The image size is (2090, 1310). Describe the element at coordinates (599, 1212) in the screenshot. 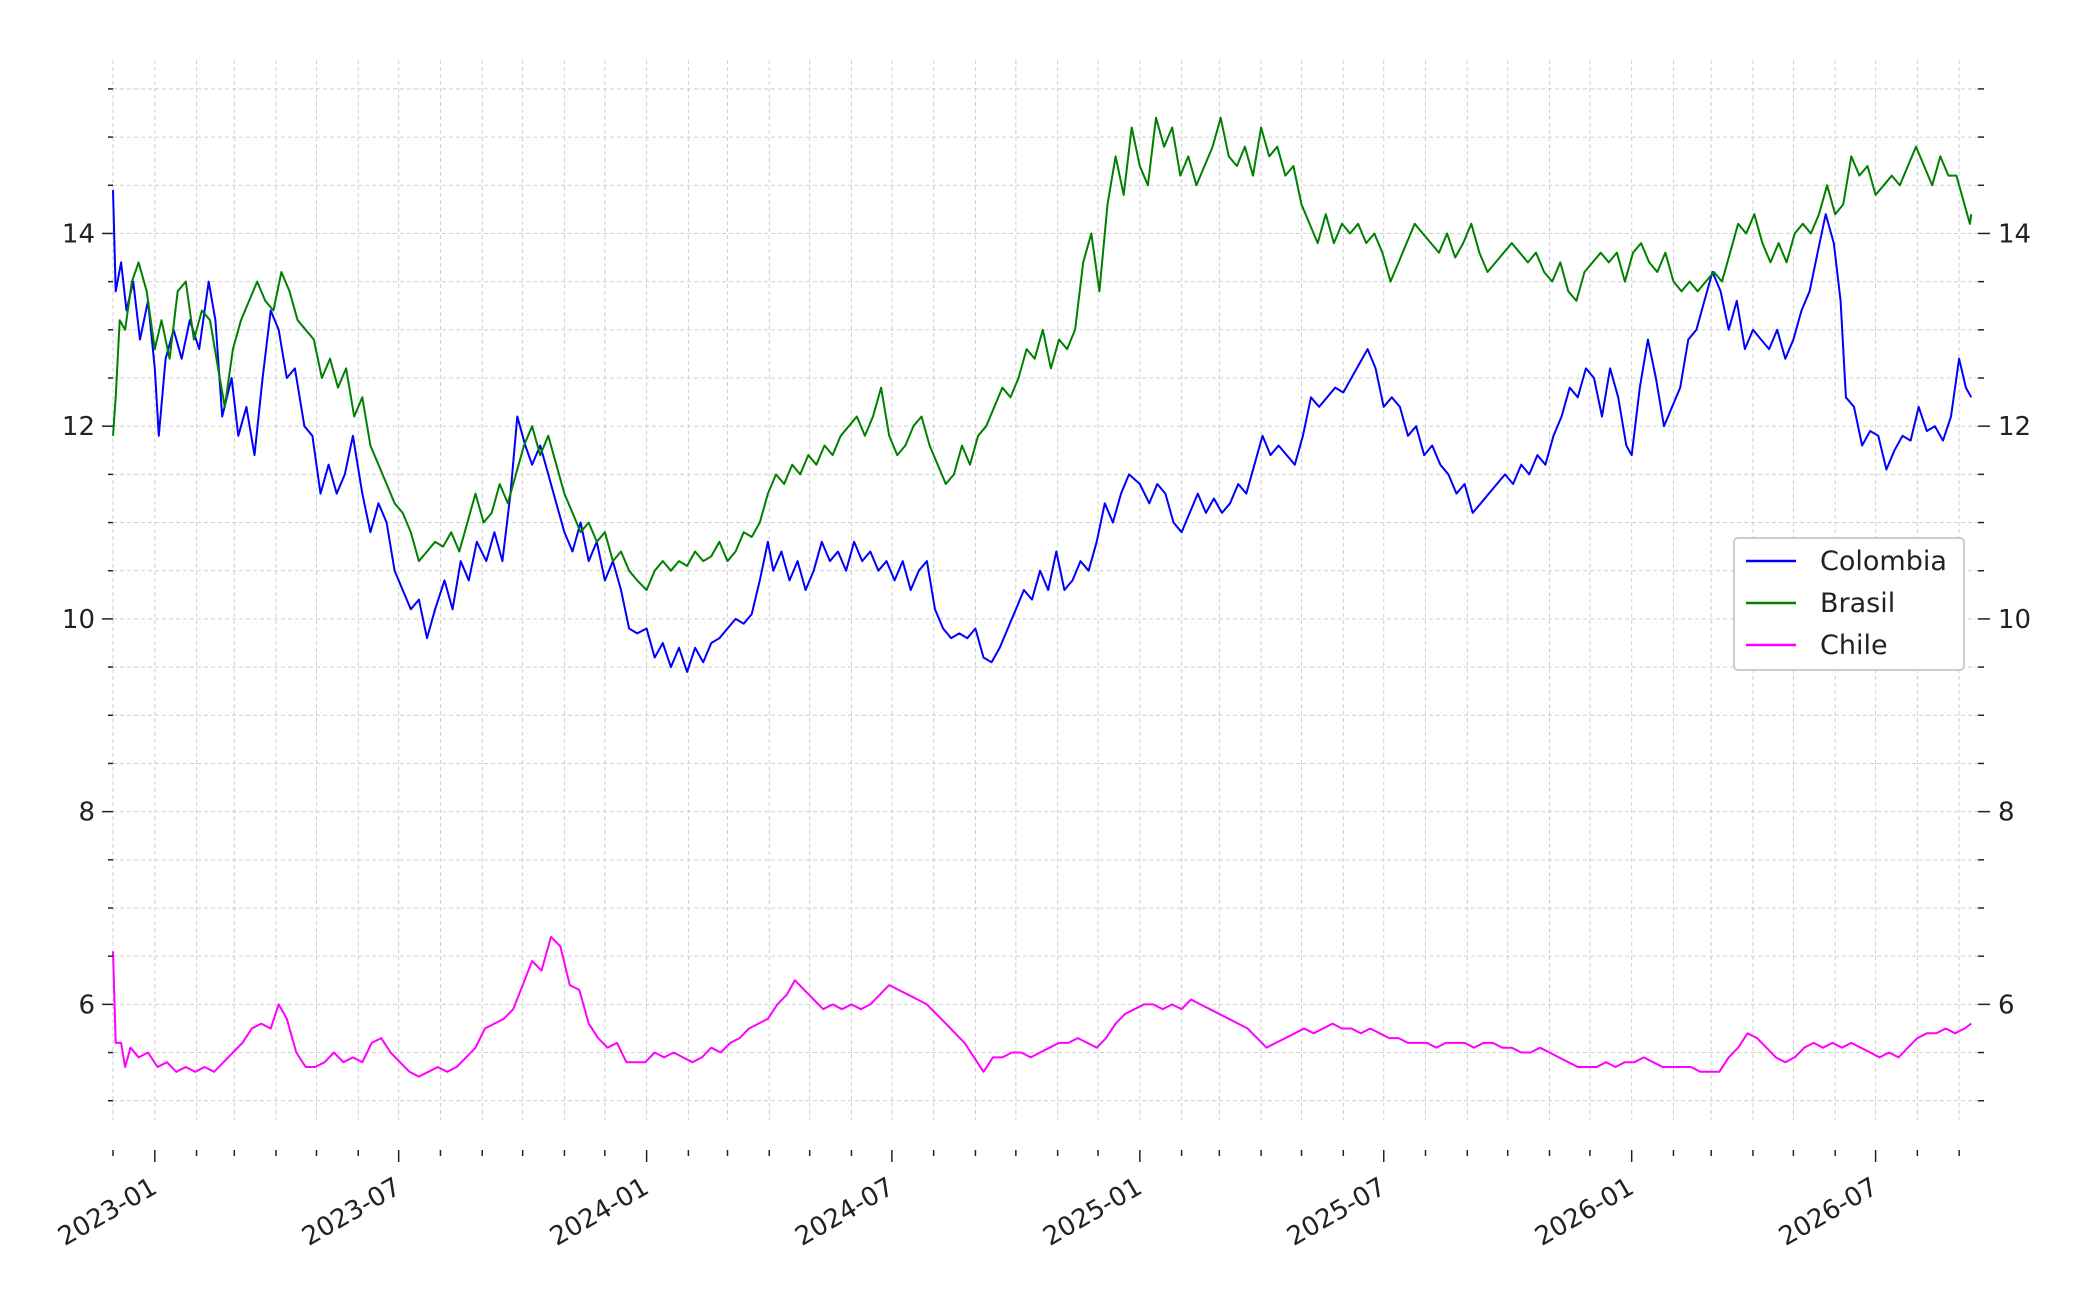

I see `x-tick-label: 2024-01` at that location.